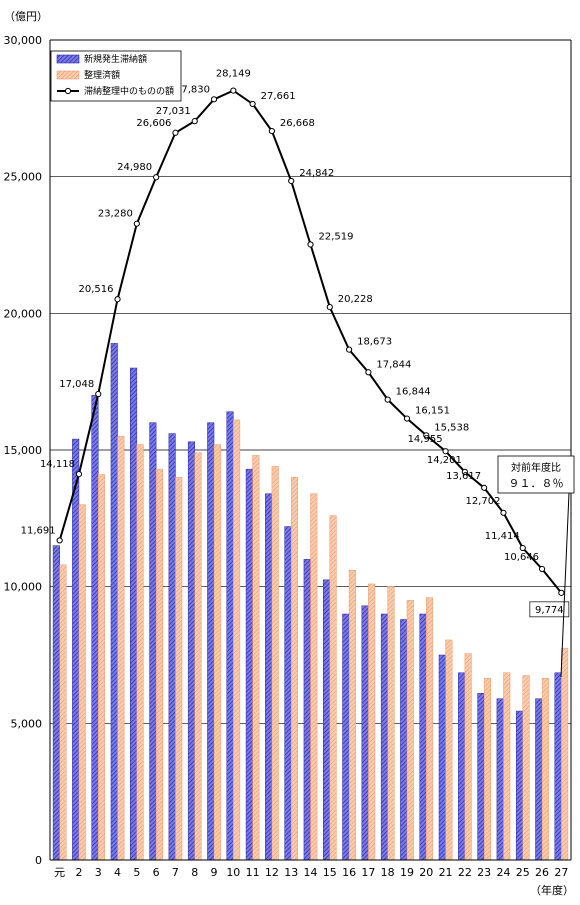  I want to click on x-tick-label: 5, so click(136, 872).